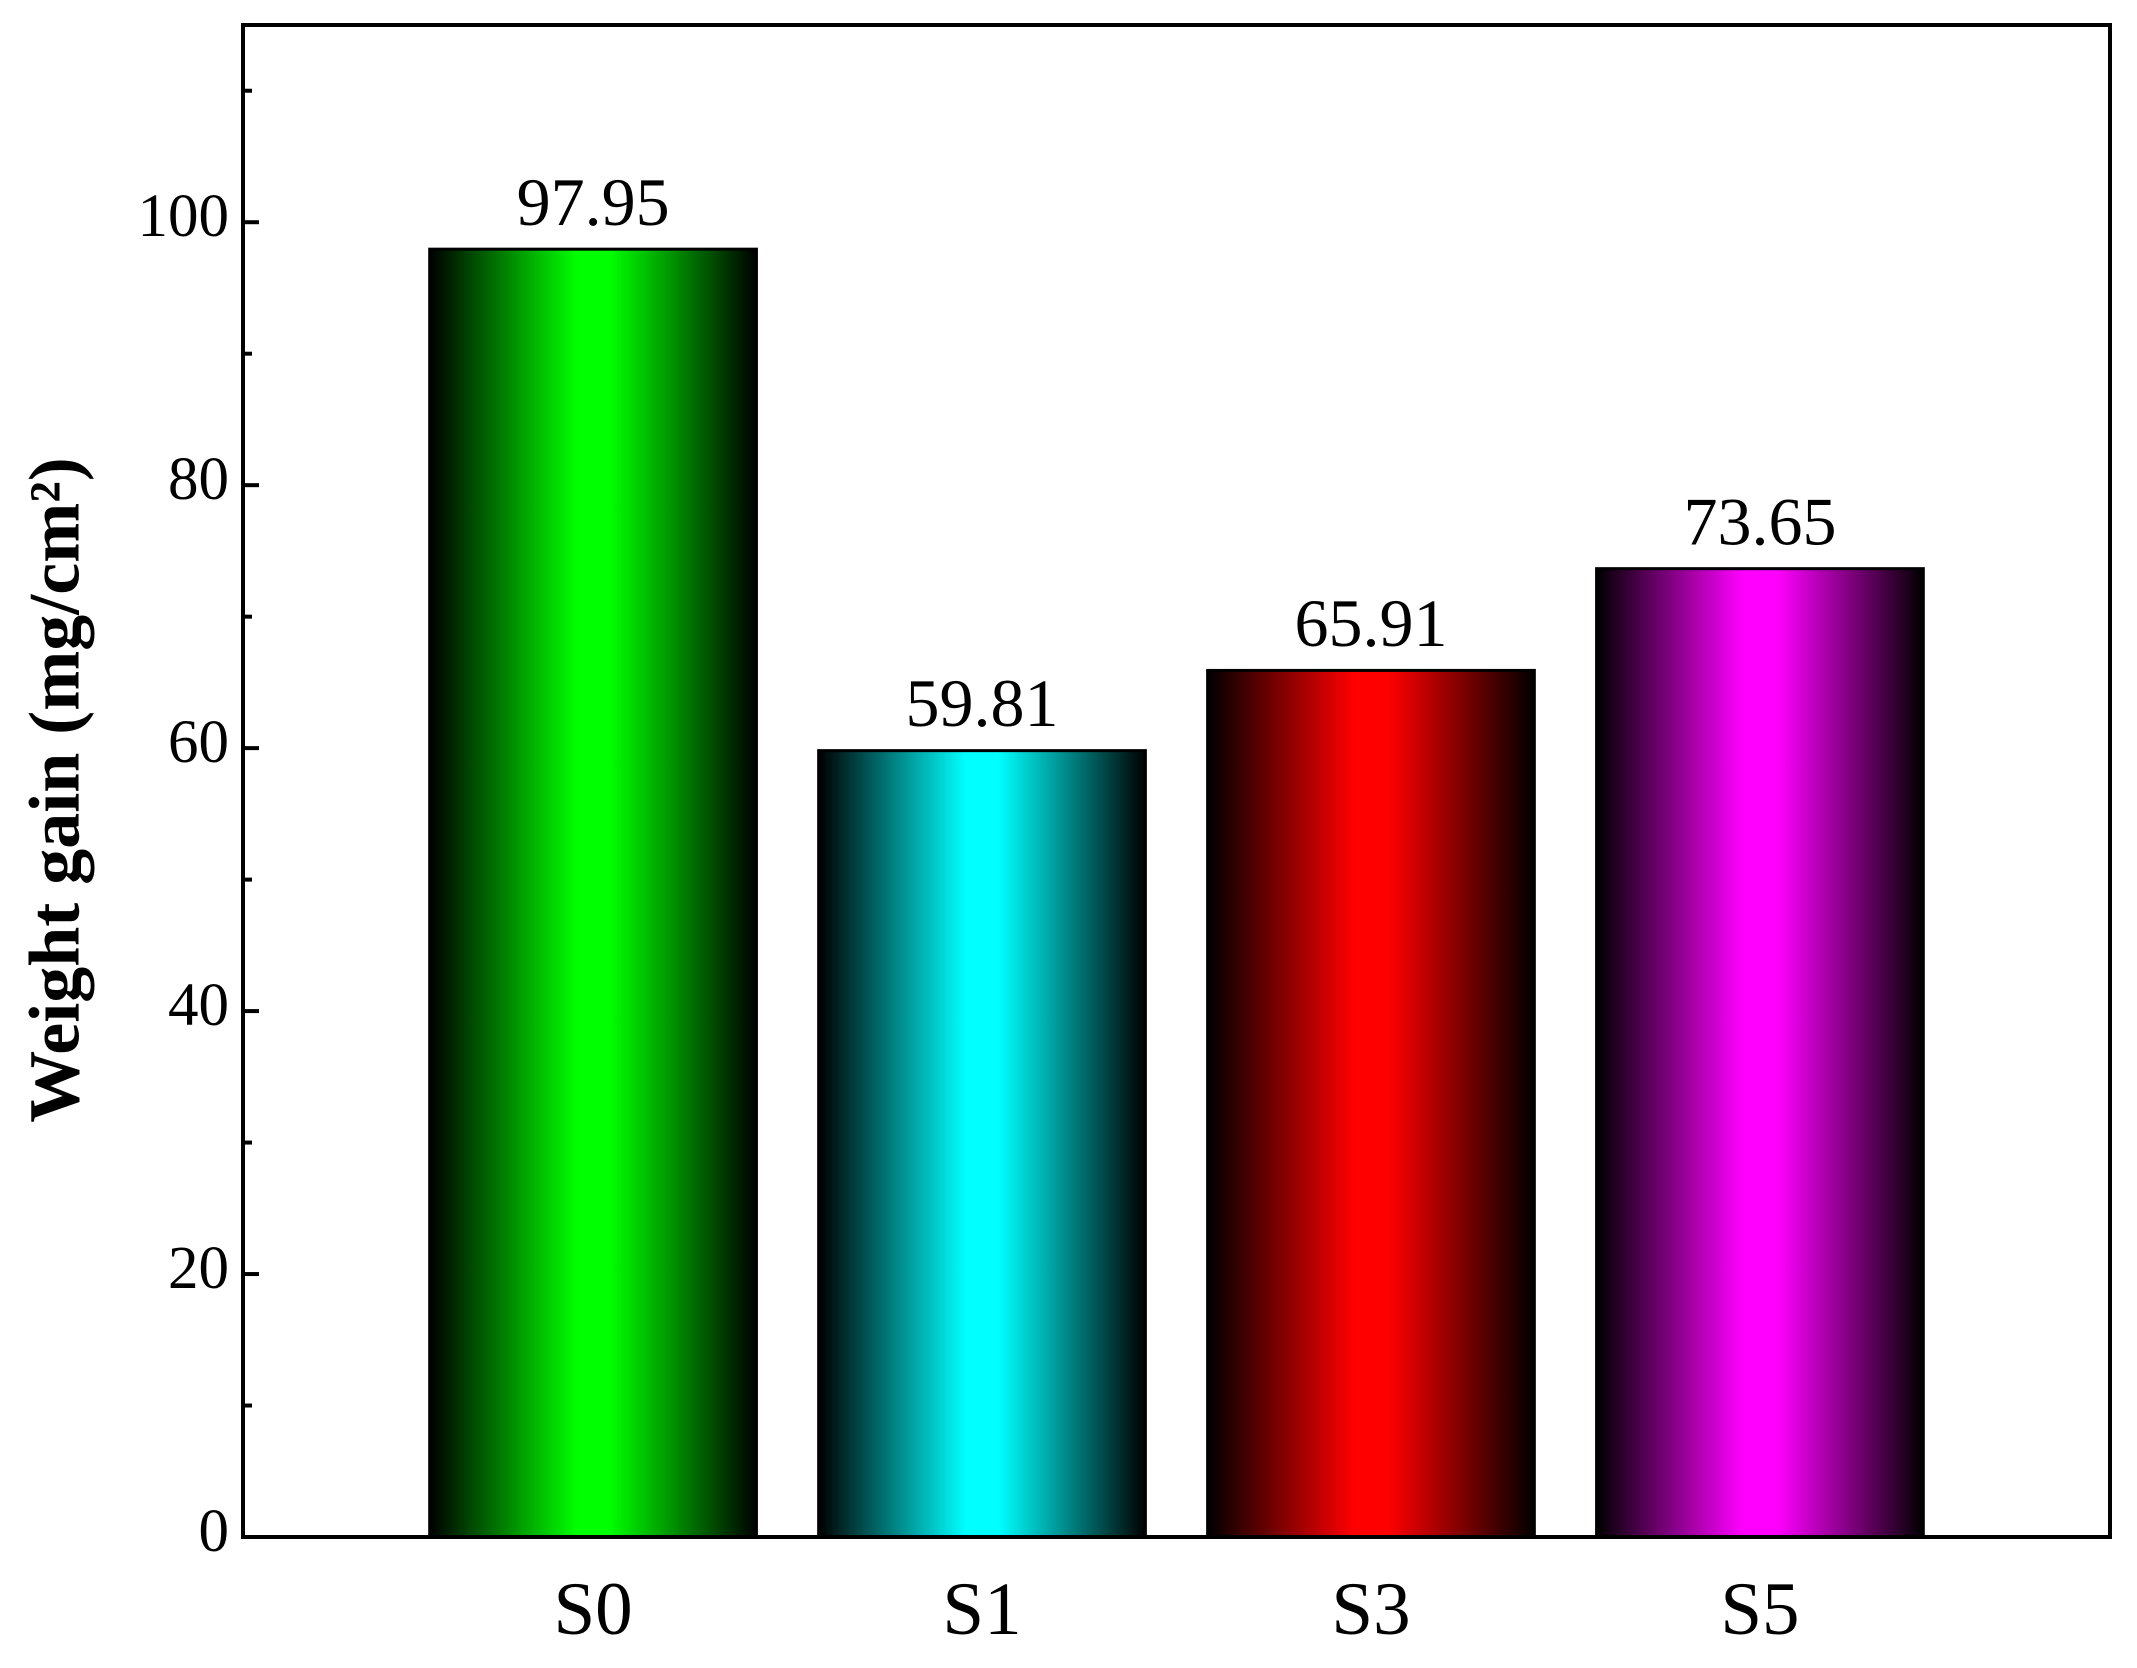 This screenshot has width=2137, height=1668. I want to click on y-axis-label: Weight gain (mg/cm²), so click(55, 790).